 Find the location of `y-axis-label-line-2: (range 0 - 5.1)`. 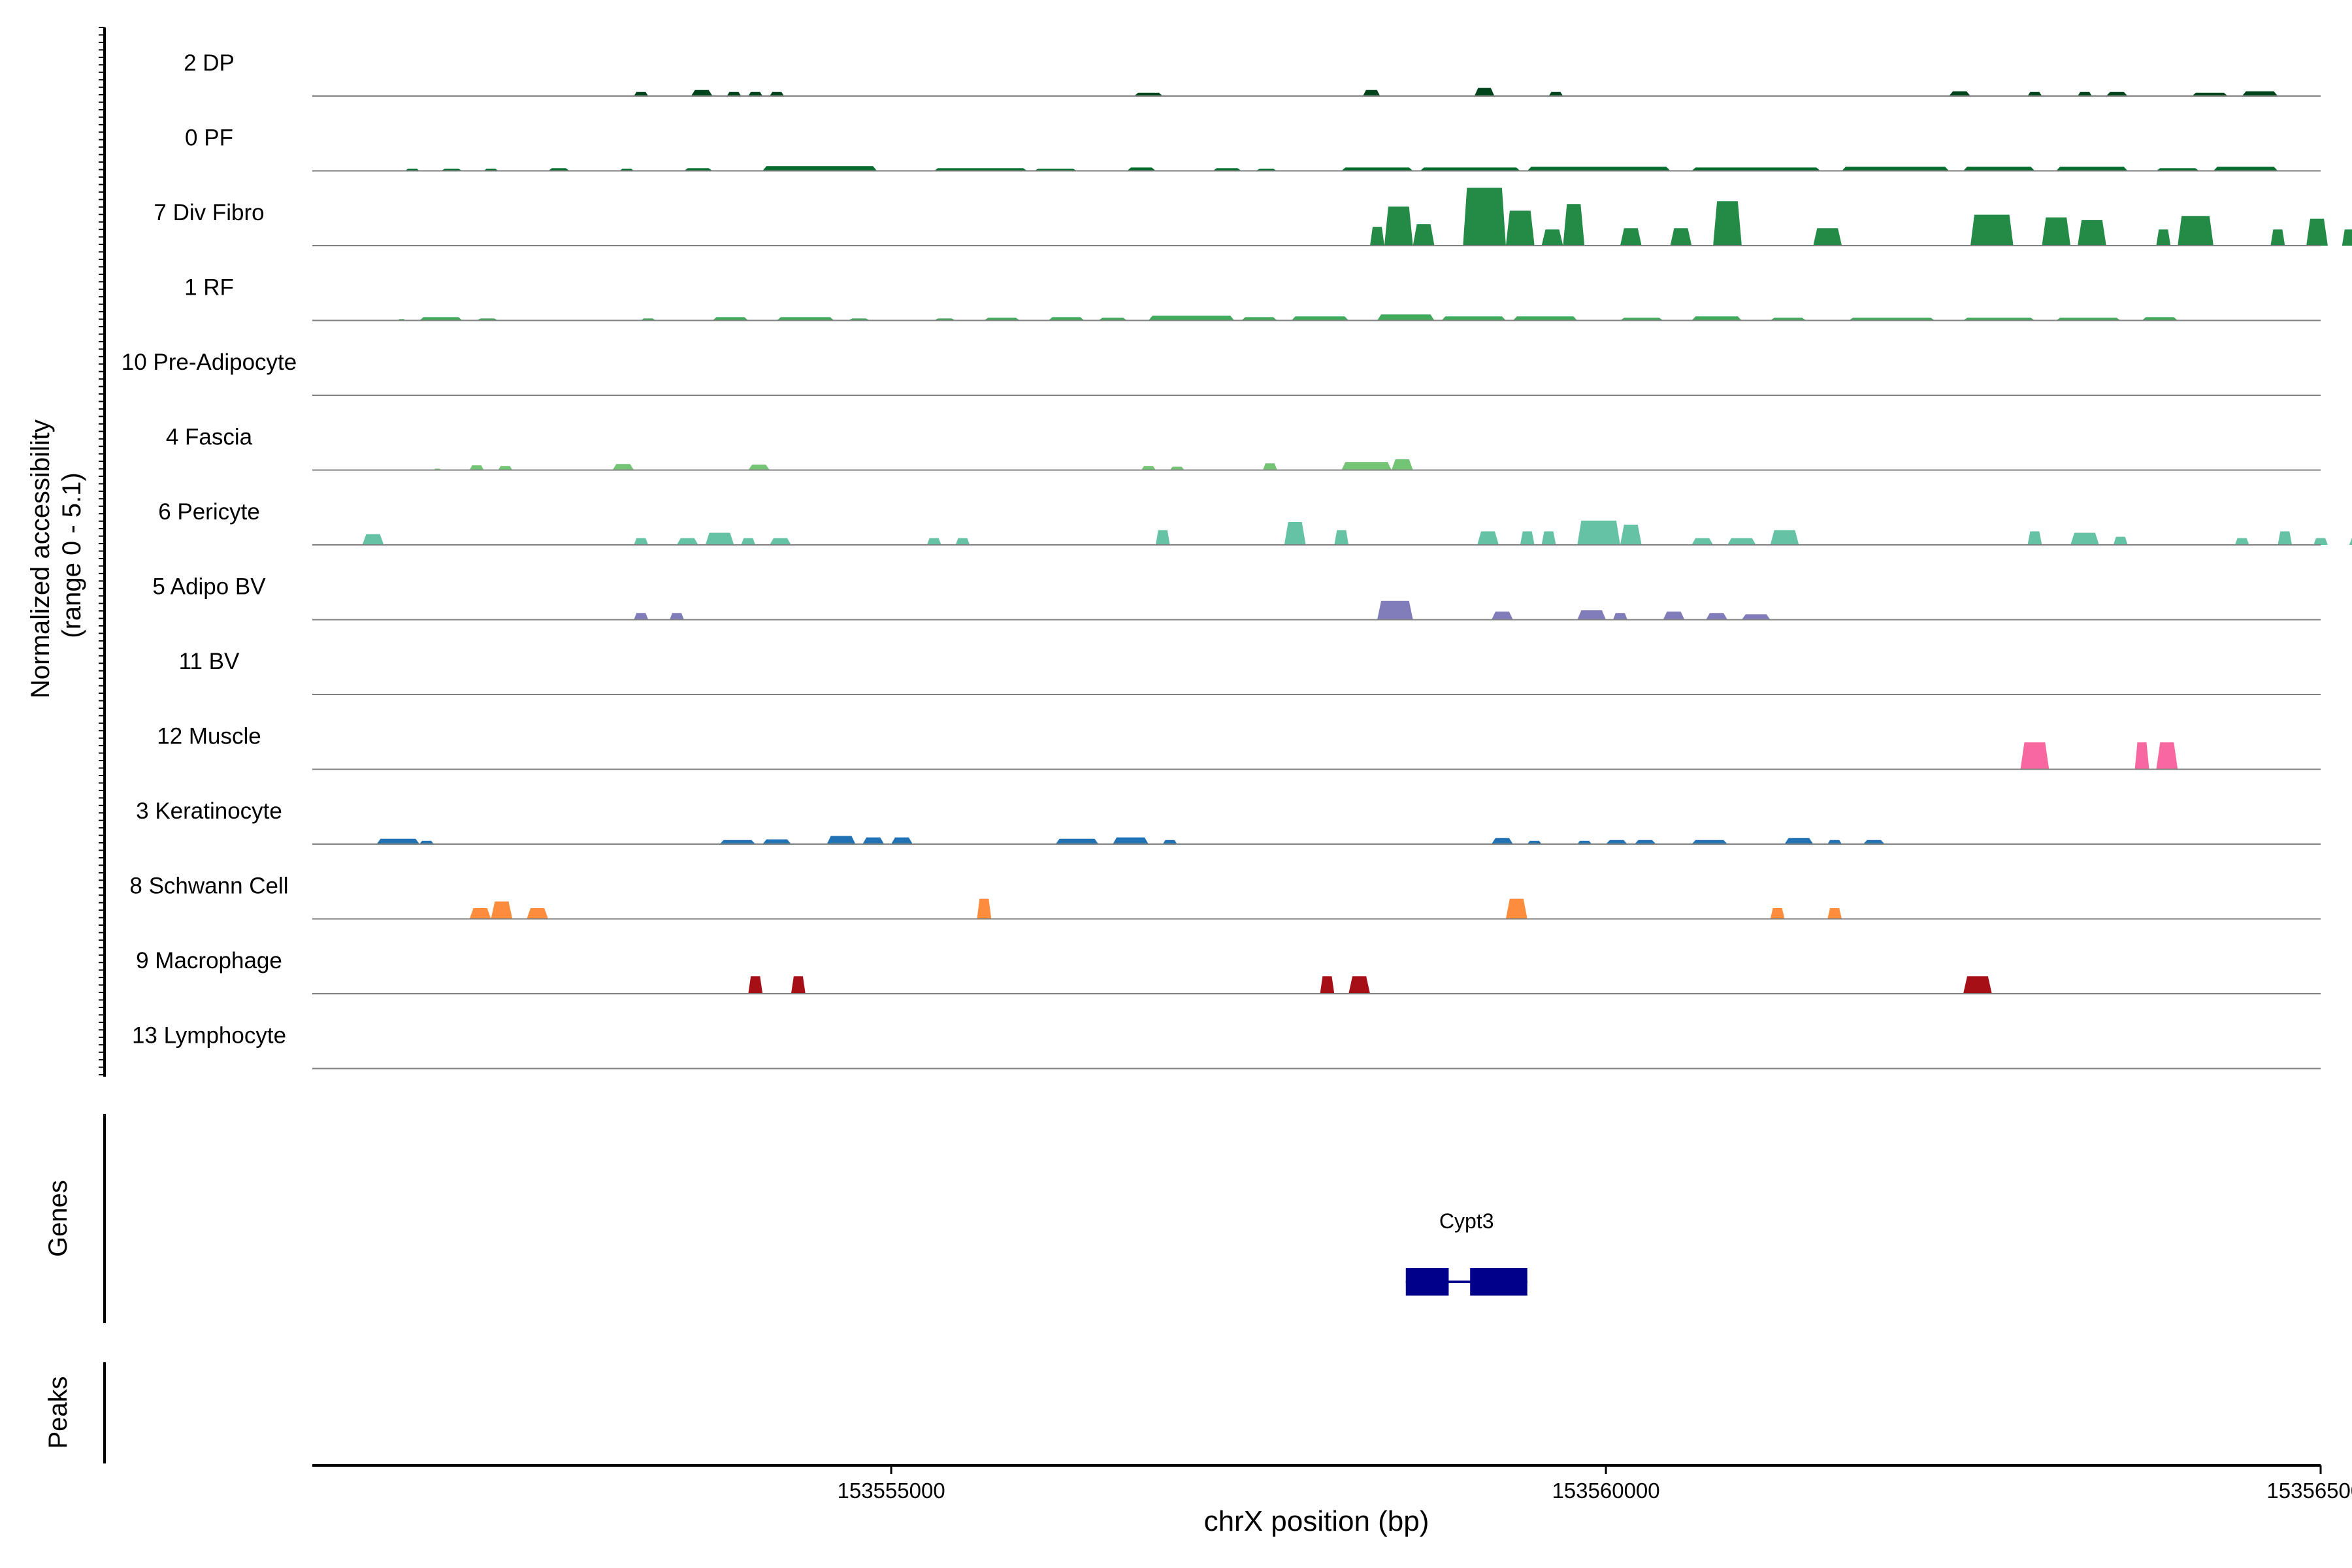

y-axis-label-line-2: (range 0 - 5.1) is located at coordinates (71, 555).